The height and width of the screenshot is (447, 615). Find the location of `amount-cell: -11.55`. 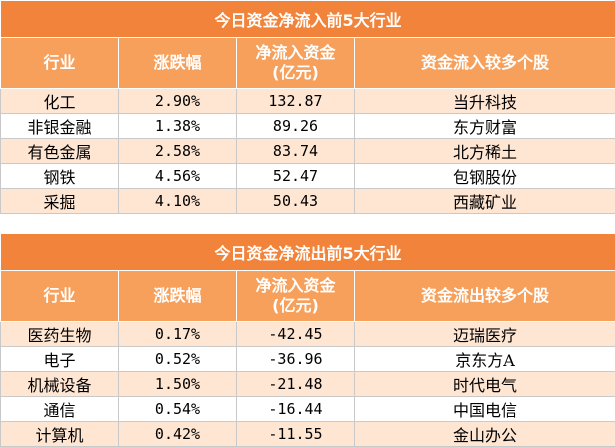

amount-cell: -11.55 is located at coordinates (296, 434).